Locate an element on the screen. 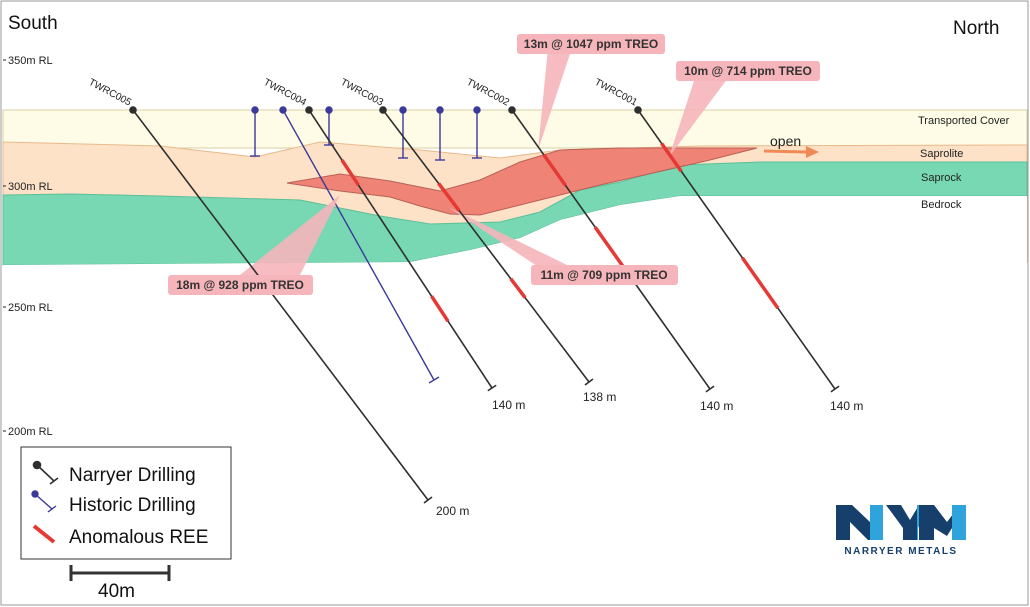 The width and height of the screenshot is (1030, 607). intercept-twrc003: 11m @ 709 ppm TREO is located at coordinates (603, 275).